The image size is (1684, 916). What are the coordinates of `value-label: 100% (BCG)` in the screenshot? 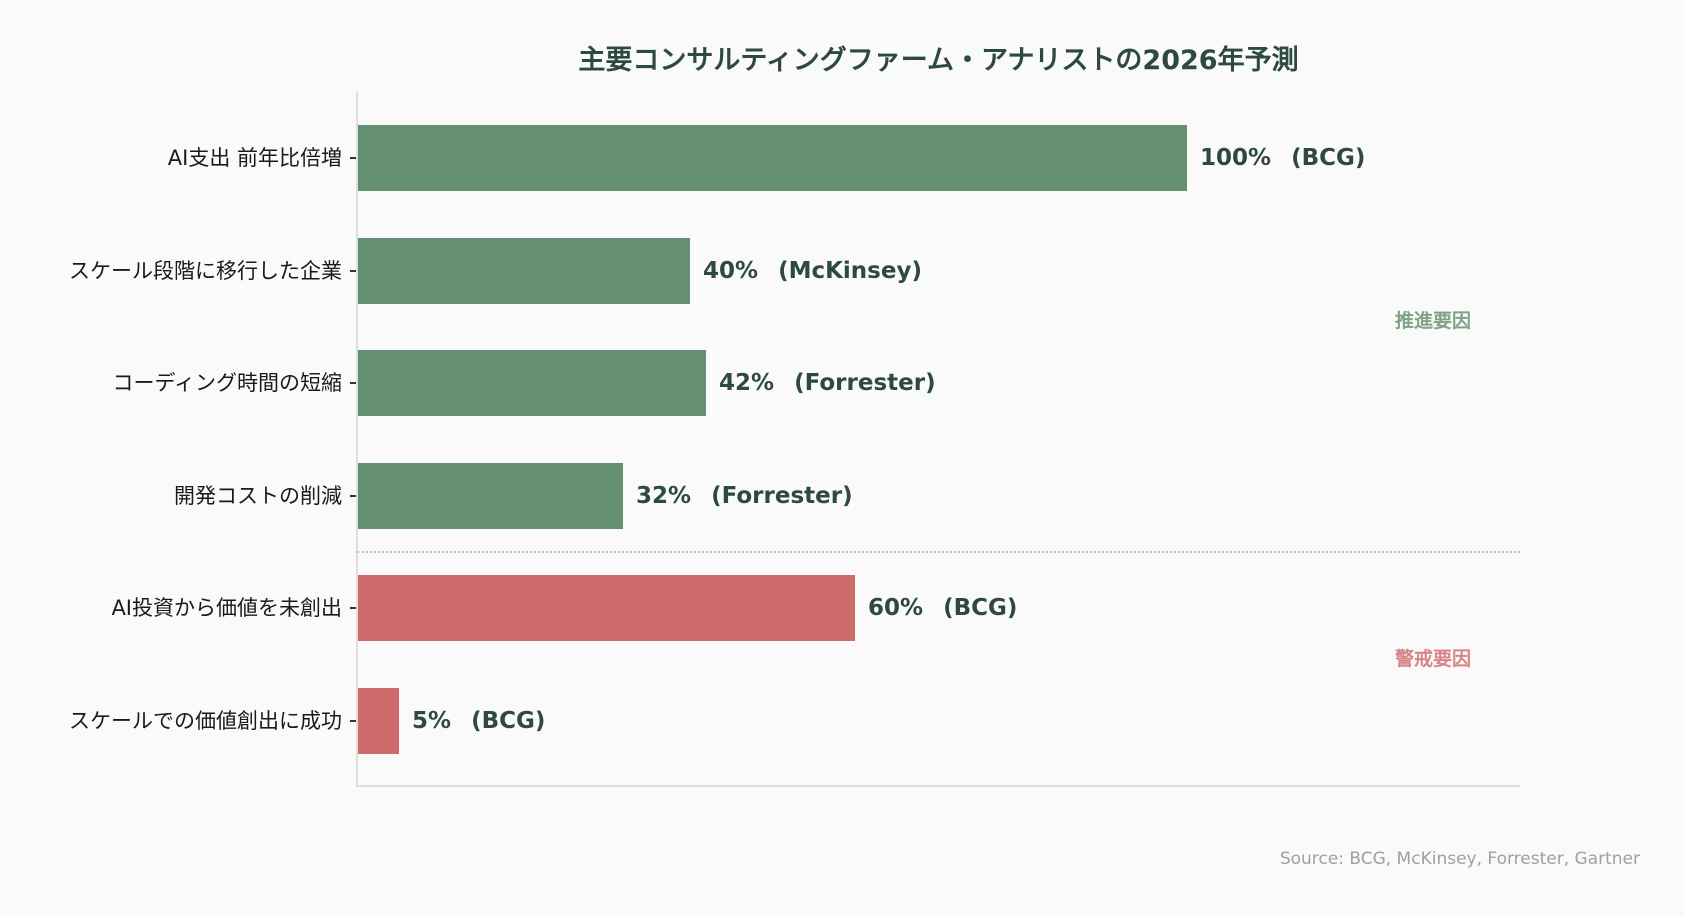 It's located at (1283, 158).